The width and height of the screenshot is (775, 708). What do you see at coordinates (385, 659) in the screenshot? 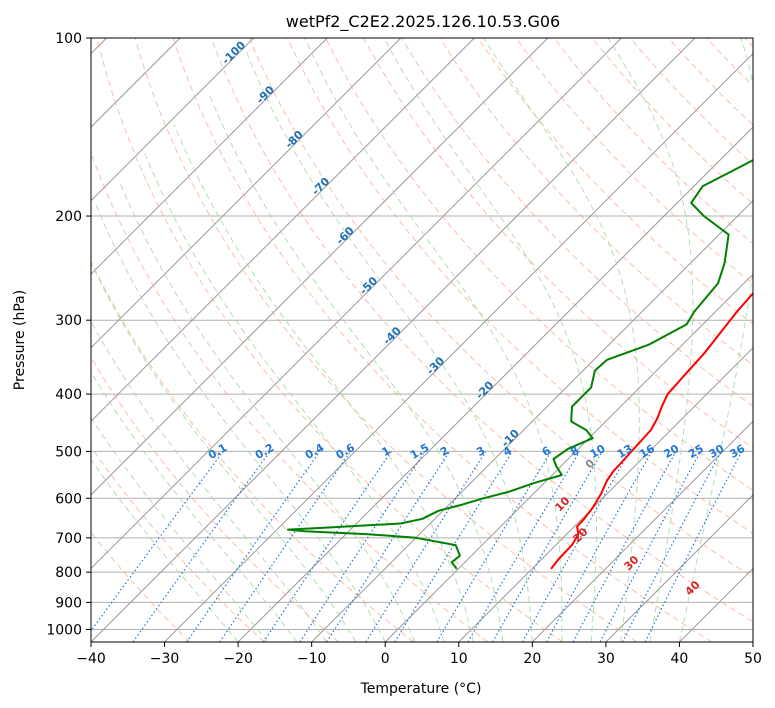
I see `x-tick-label: 0` at bounding box center [385, 659].